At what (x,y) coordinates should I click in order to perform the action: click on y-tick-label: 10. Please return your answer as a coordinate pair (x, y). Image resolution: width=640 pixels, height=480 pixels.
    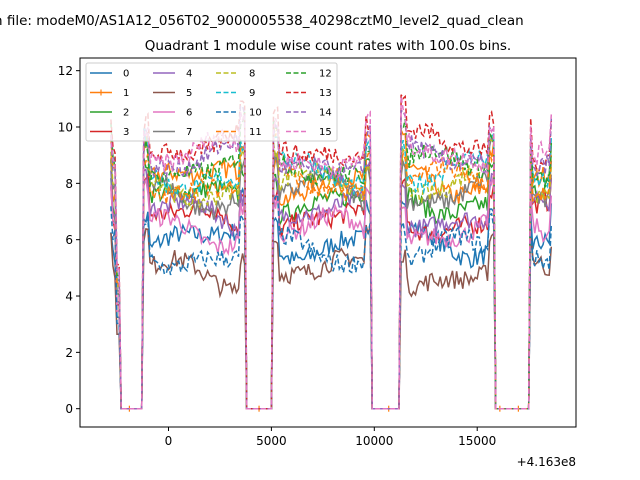
    Looking at the image, I should click on (65, 128).